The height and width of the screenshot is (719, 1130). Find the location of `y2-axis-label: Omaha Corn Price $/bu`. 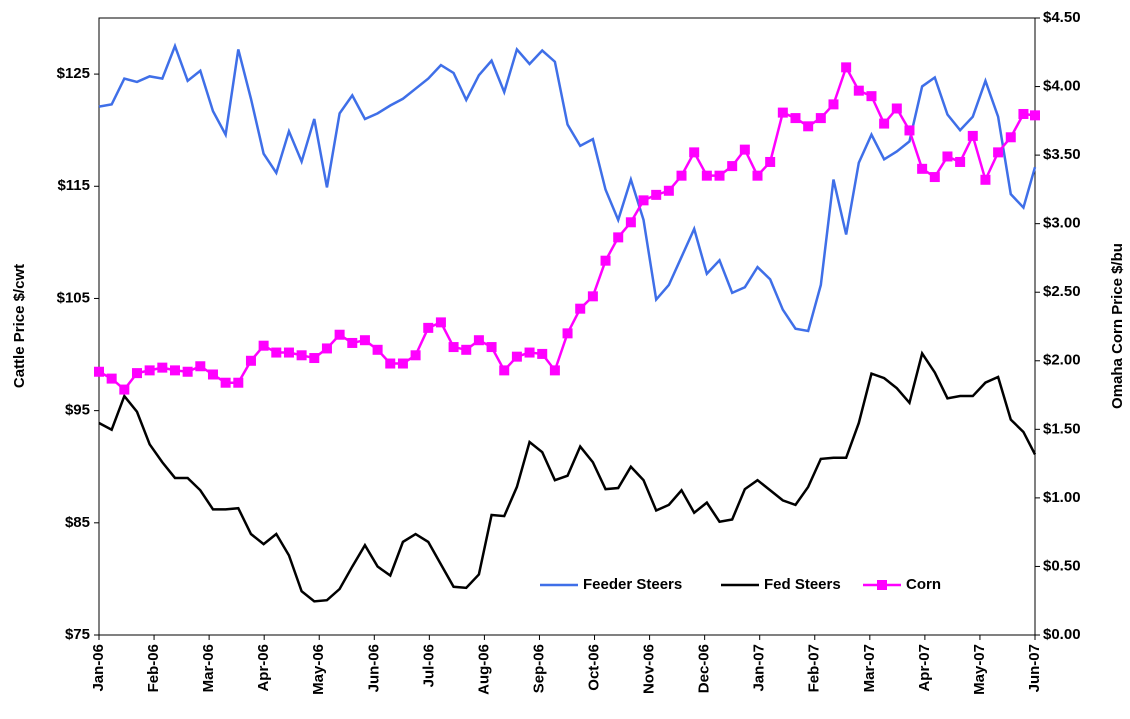

y2-axis-label: Omaha Corn Price $/bu is located at coordinates (1117, 326).